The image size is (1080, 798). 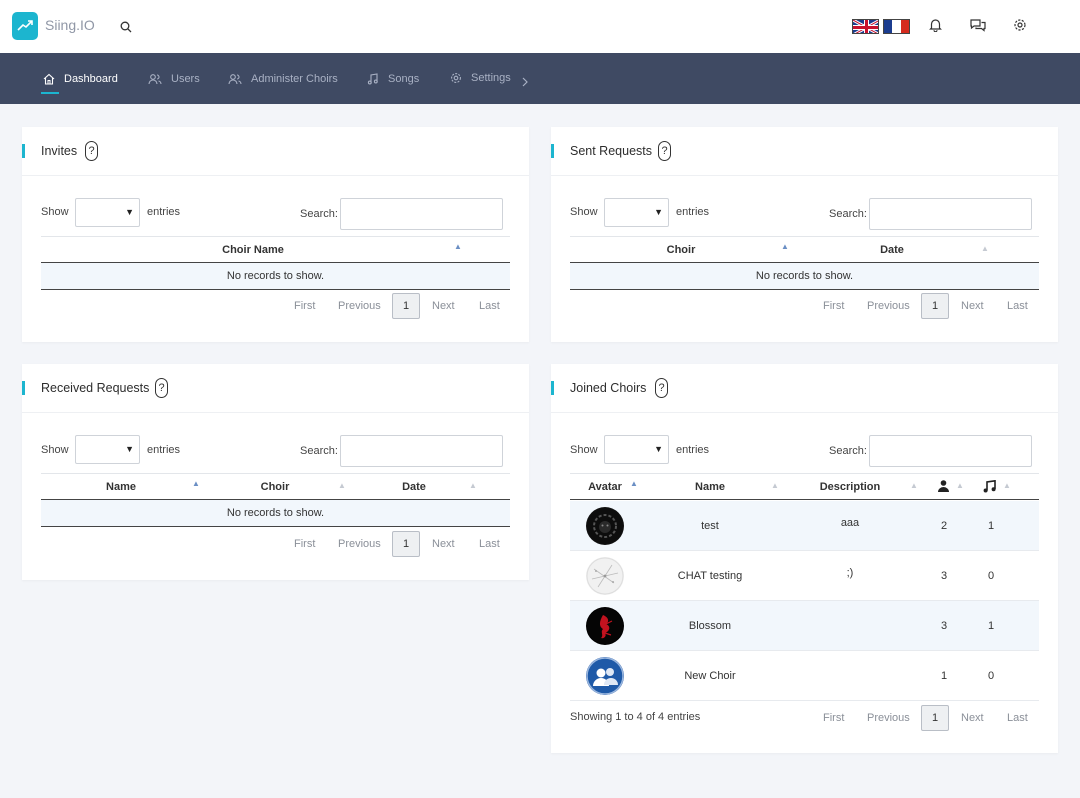 I want to click on top-bar: Siing.IO, so click(x=540, y=26).